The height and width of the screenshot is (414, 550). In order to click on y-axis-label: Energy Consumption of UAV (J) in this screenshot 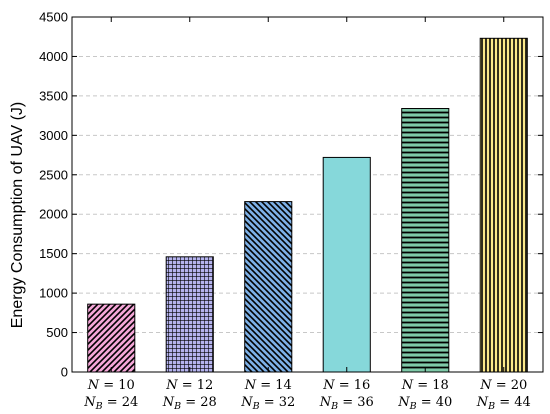, I will do `click(17, 215)`.